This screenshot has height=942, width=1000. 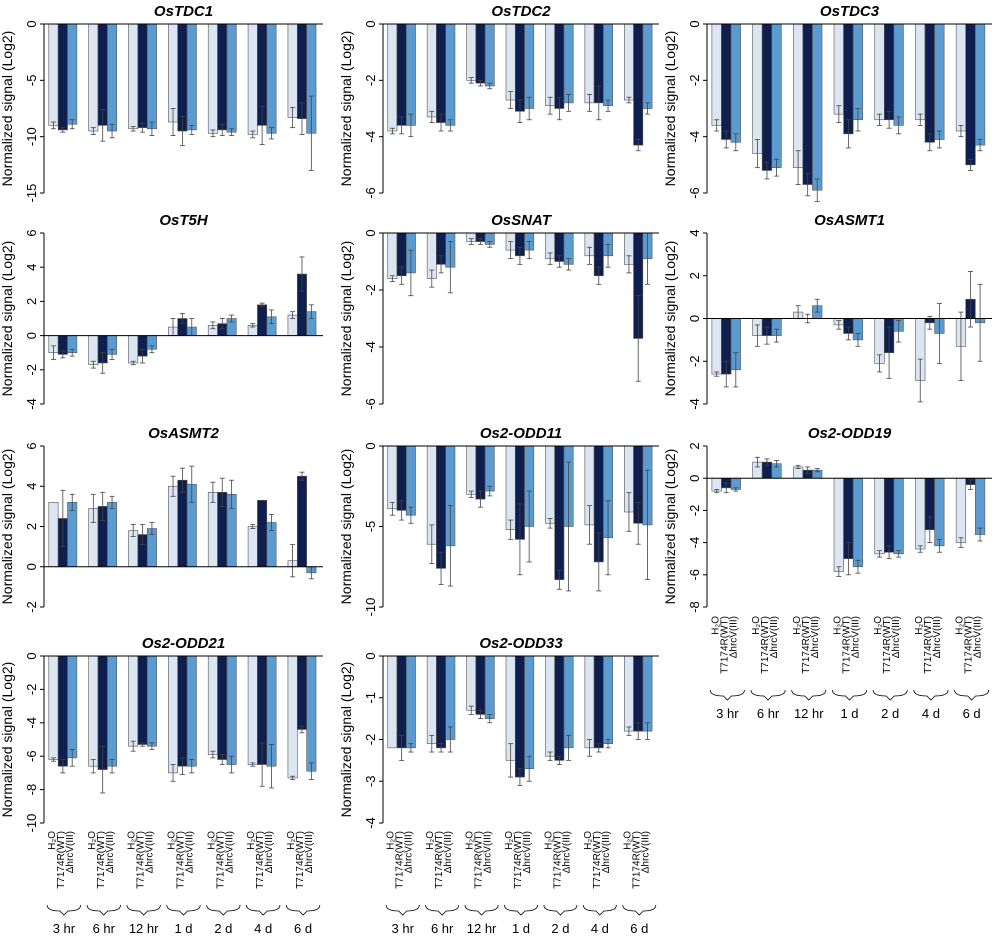 What do you see at coordinates (31, 445) in the screenshot?
I see `y-tick-label: 6` at bounding box center [31, 445].